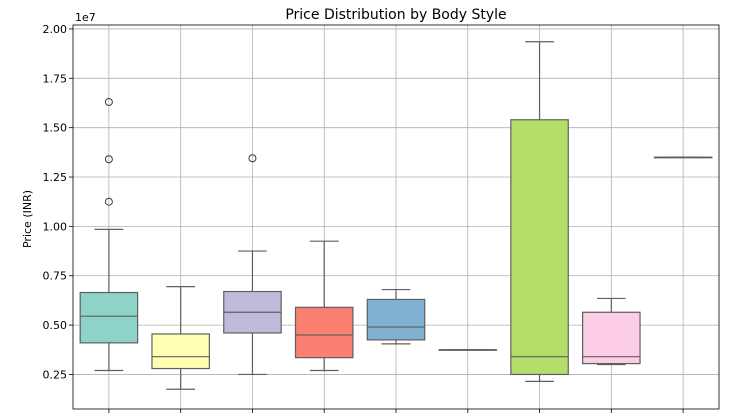 The image size is (741, 420). I want to click on y-tick-label: 1.25, so click(55, 177).